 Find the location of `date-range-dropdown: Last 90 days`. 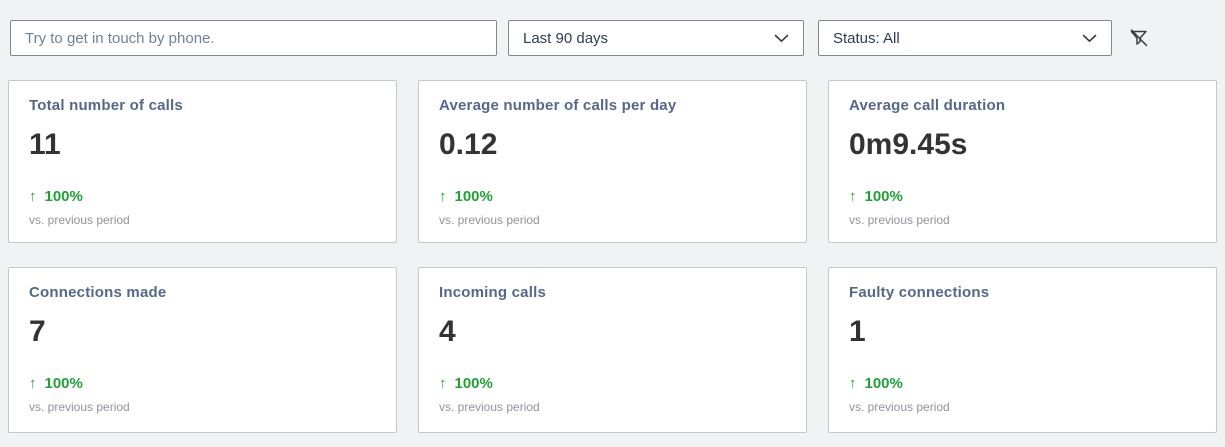

date-range-dropdown: Last 90 days is located at coordinates (656, 38).